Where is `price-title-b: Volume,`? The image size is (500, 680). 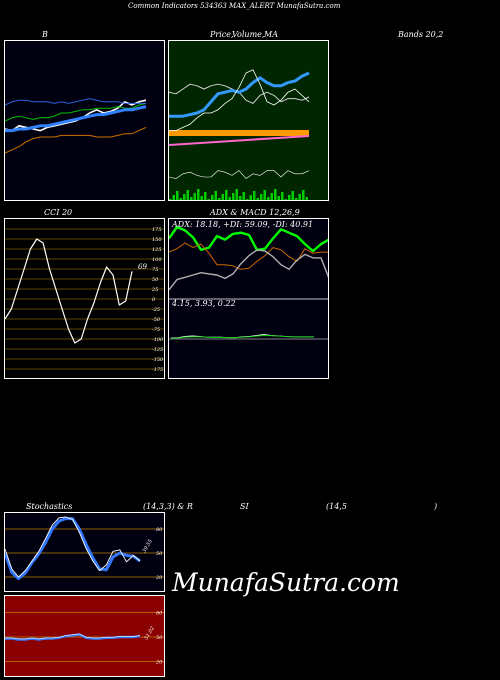
price-title-b: Volume, is located at coordinates (248, 34).